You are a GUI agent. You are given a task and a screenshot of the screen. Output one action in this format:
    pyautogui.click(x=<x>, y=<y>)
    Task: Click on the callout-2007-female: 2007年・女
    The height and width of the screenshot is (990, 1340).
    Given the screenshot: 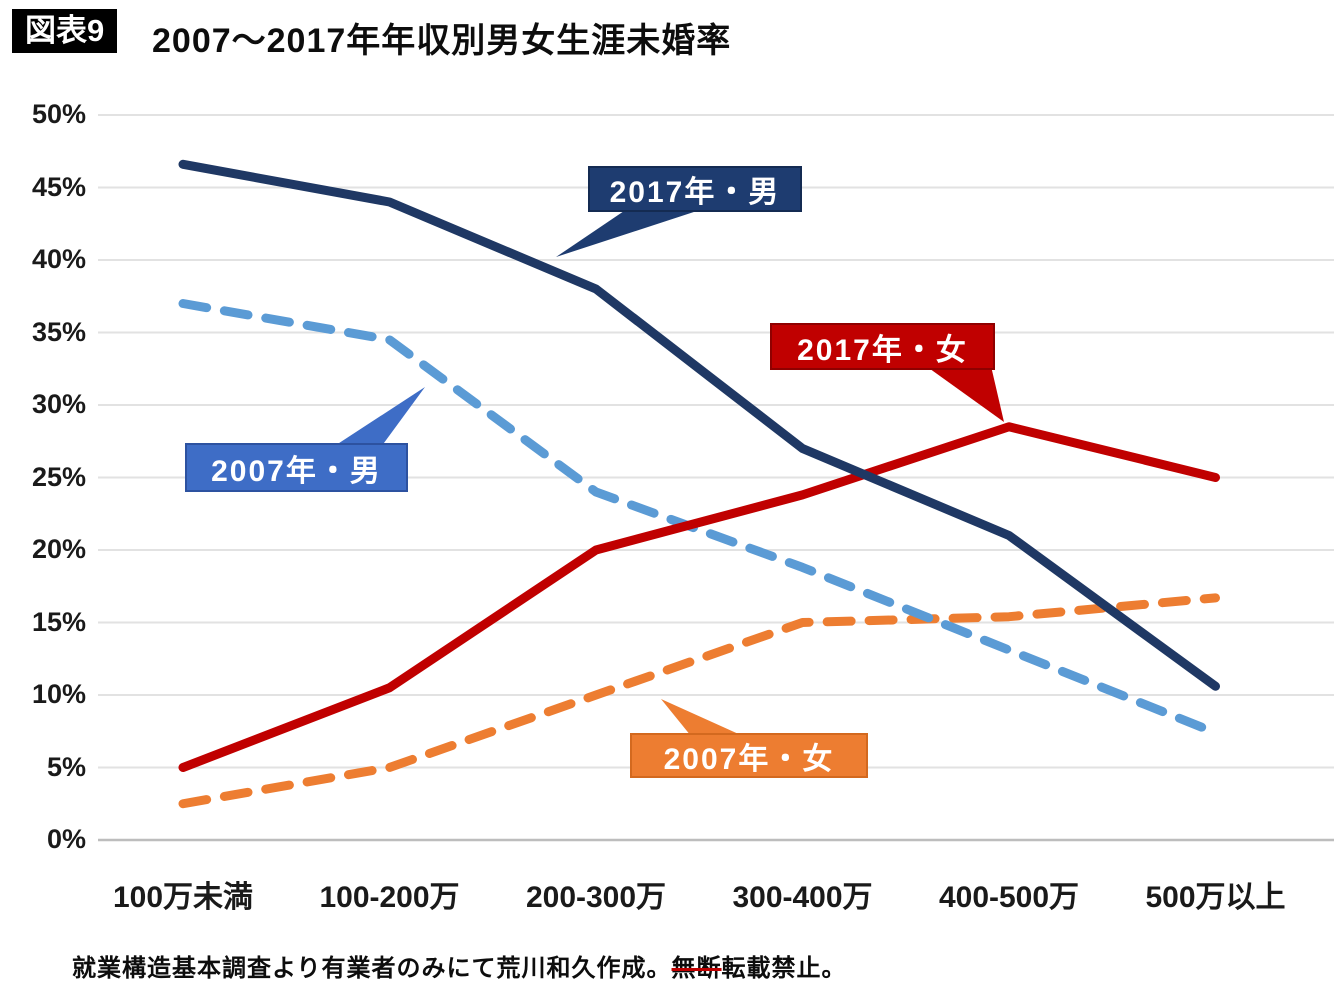 What is the action you would take?
    pyautogui.click(x=749, y=755)
    